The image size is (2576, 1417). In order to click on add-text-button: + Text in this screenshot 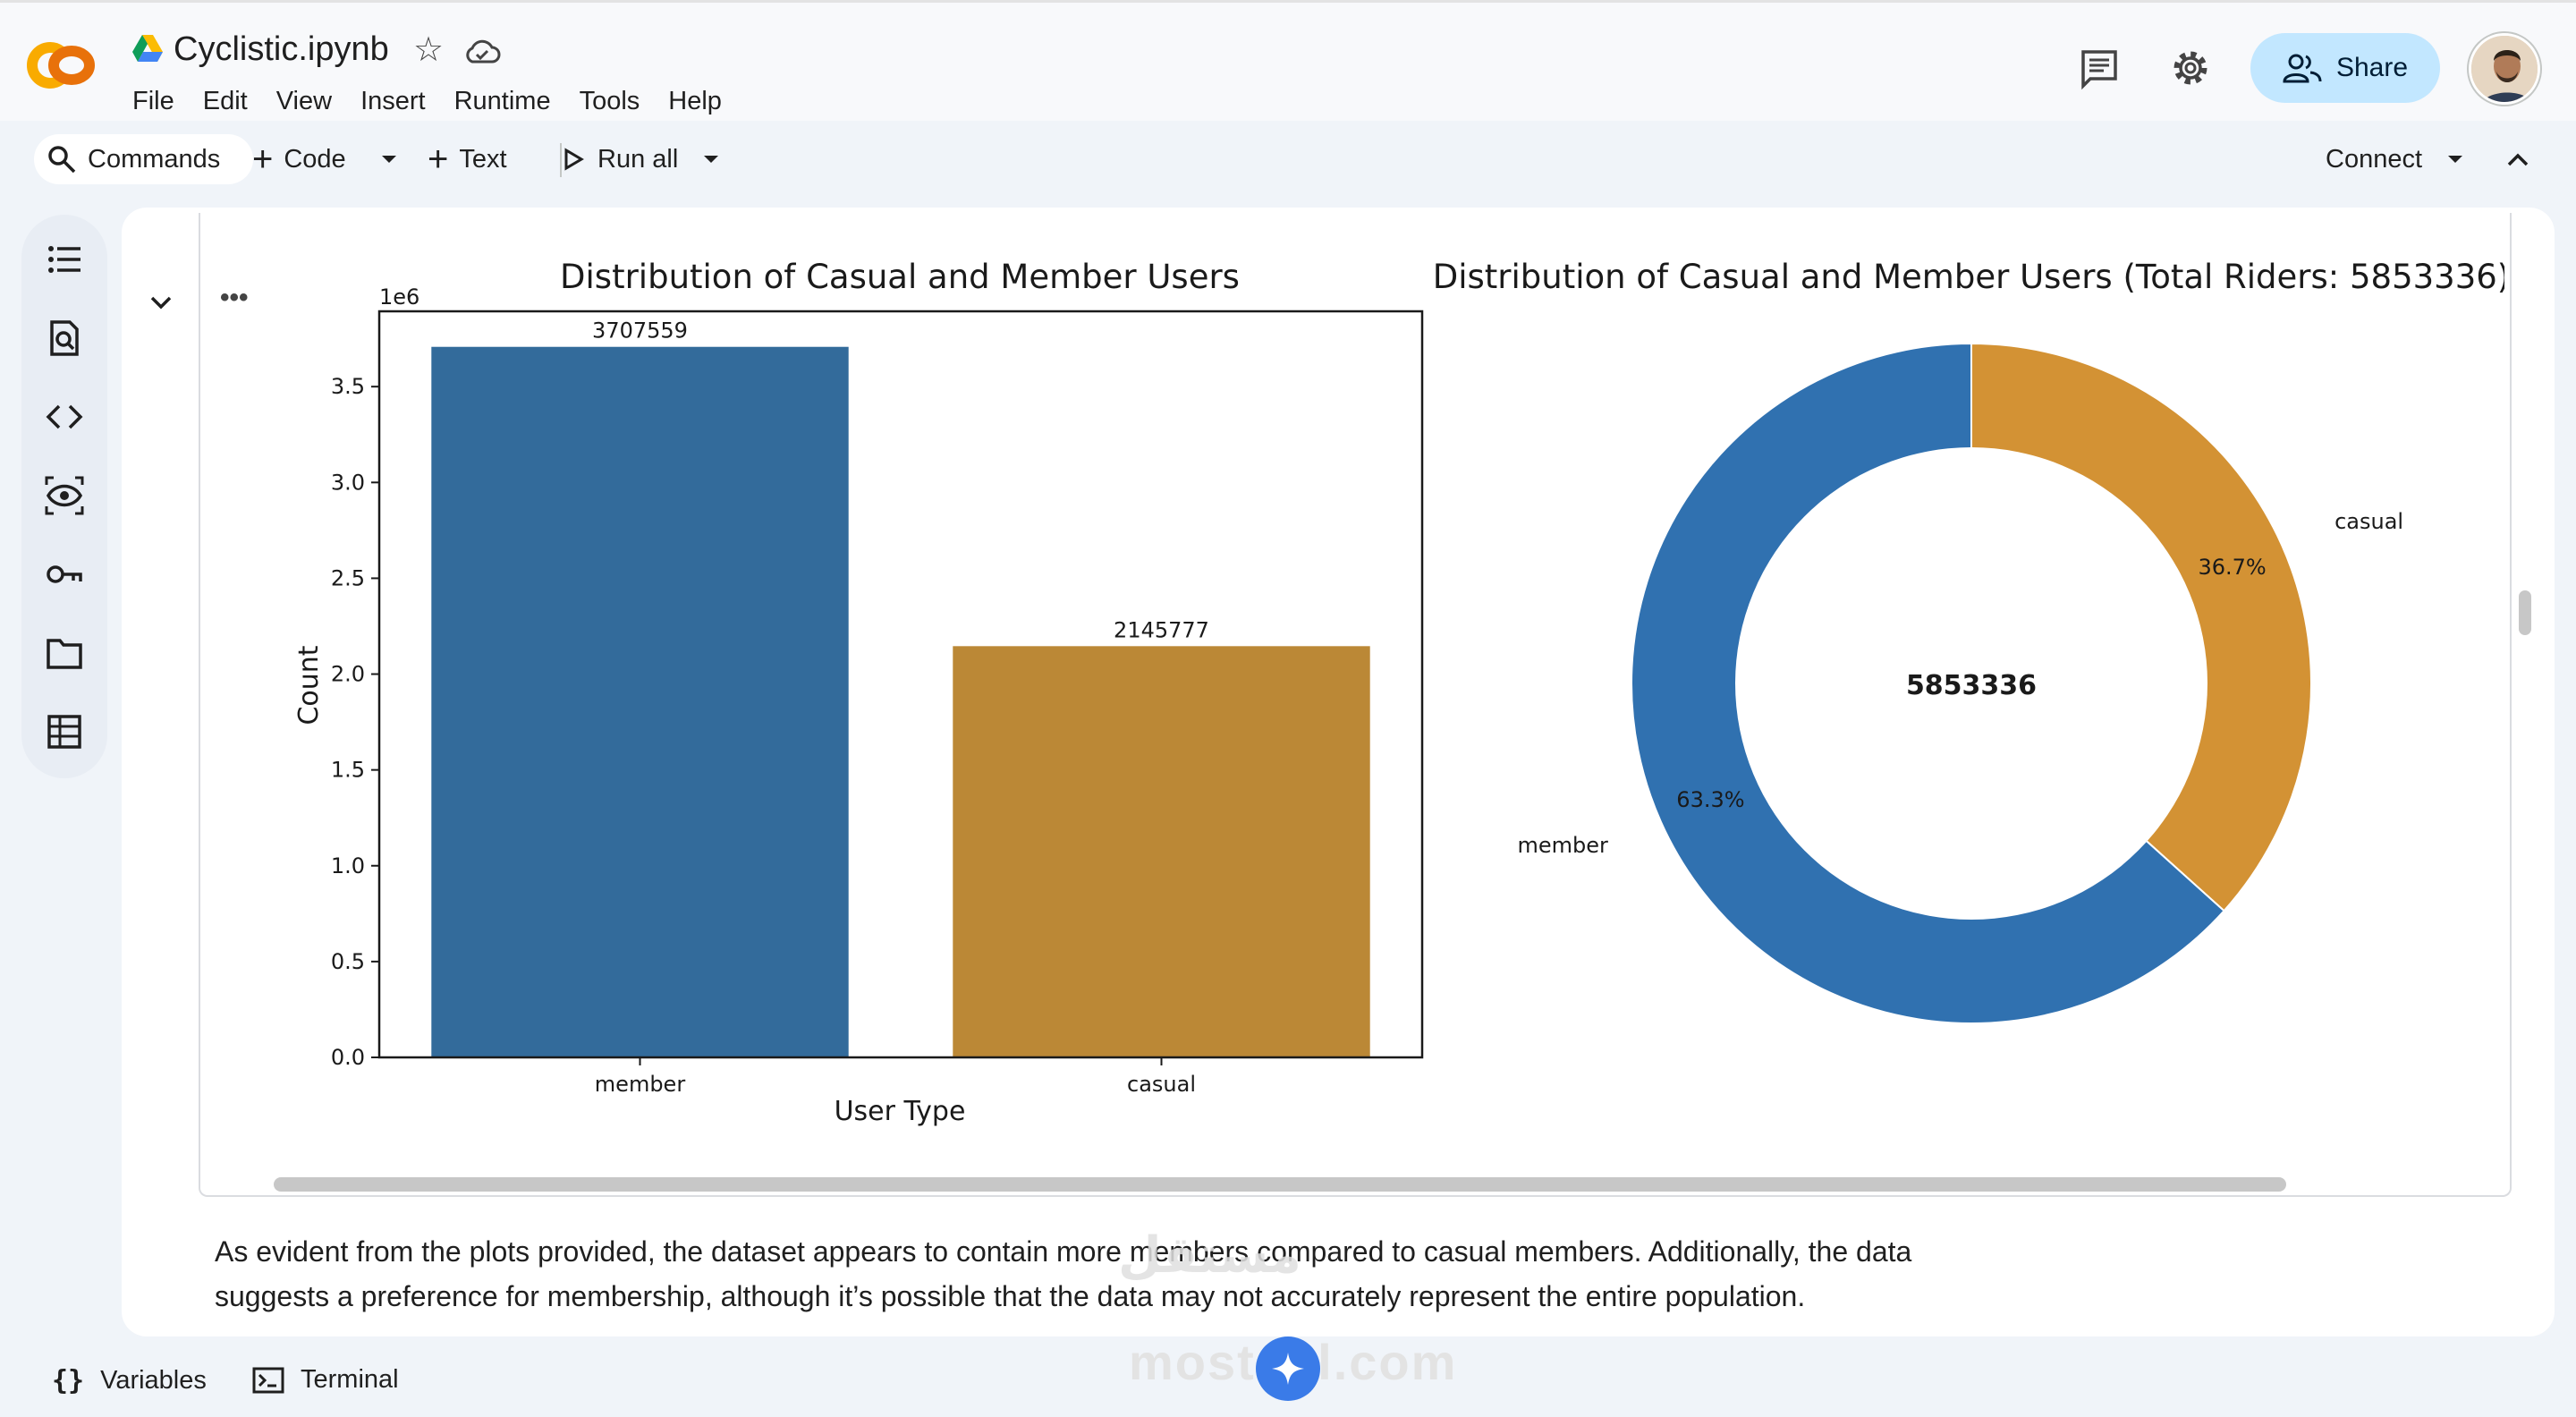, I will do `click(467, 159)`.